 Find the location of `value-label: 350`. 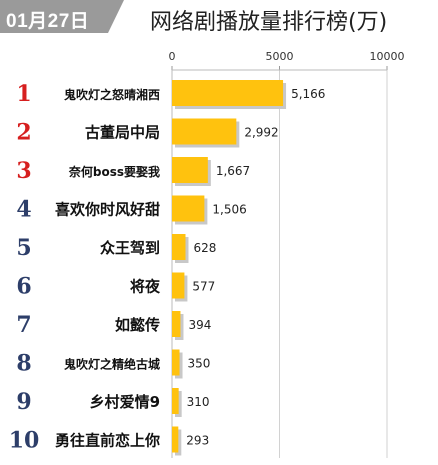

value-label: 350 is located at coordinates (199, 364).